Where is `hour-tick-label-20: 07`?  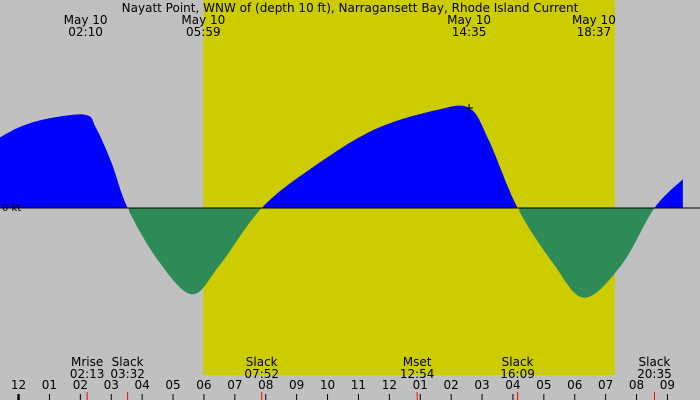 hour-tick-label-20: 07 is located at coordinates (605, 385).